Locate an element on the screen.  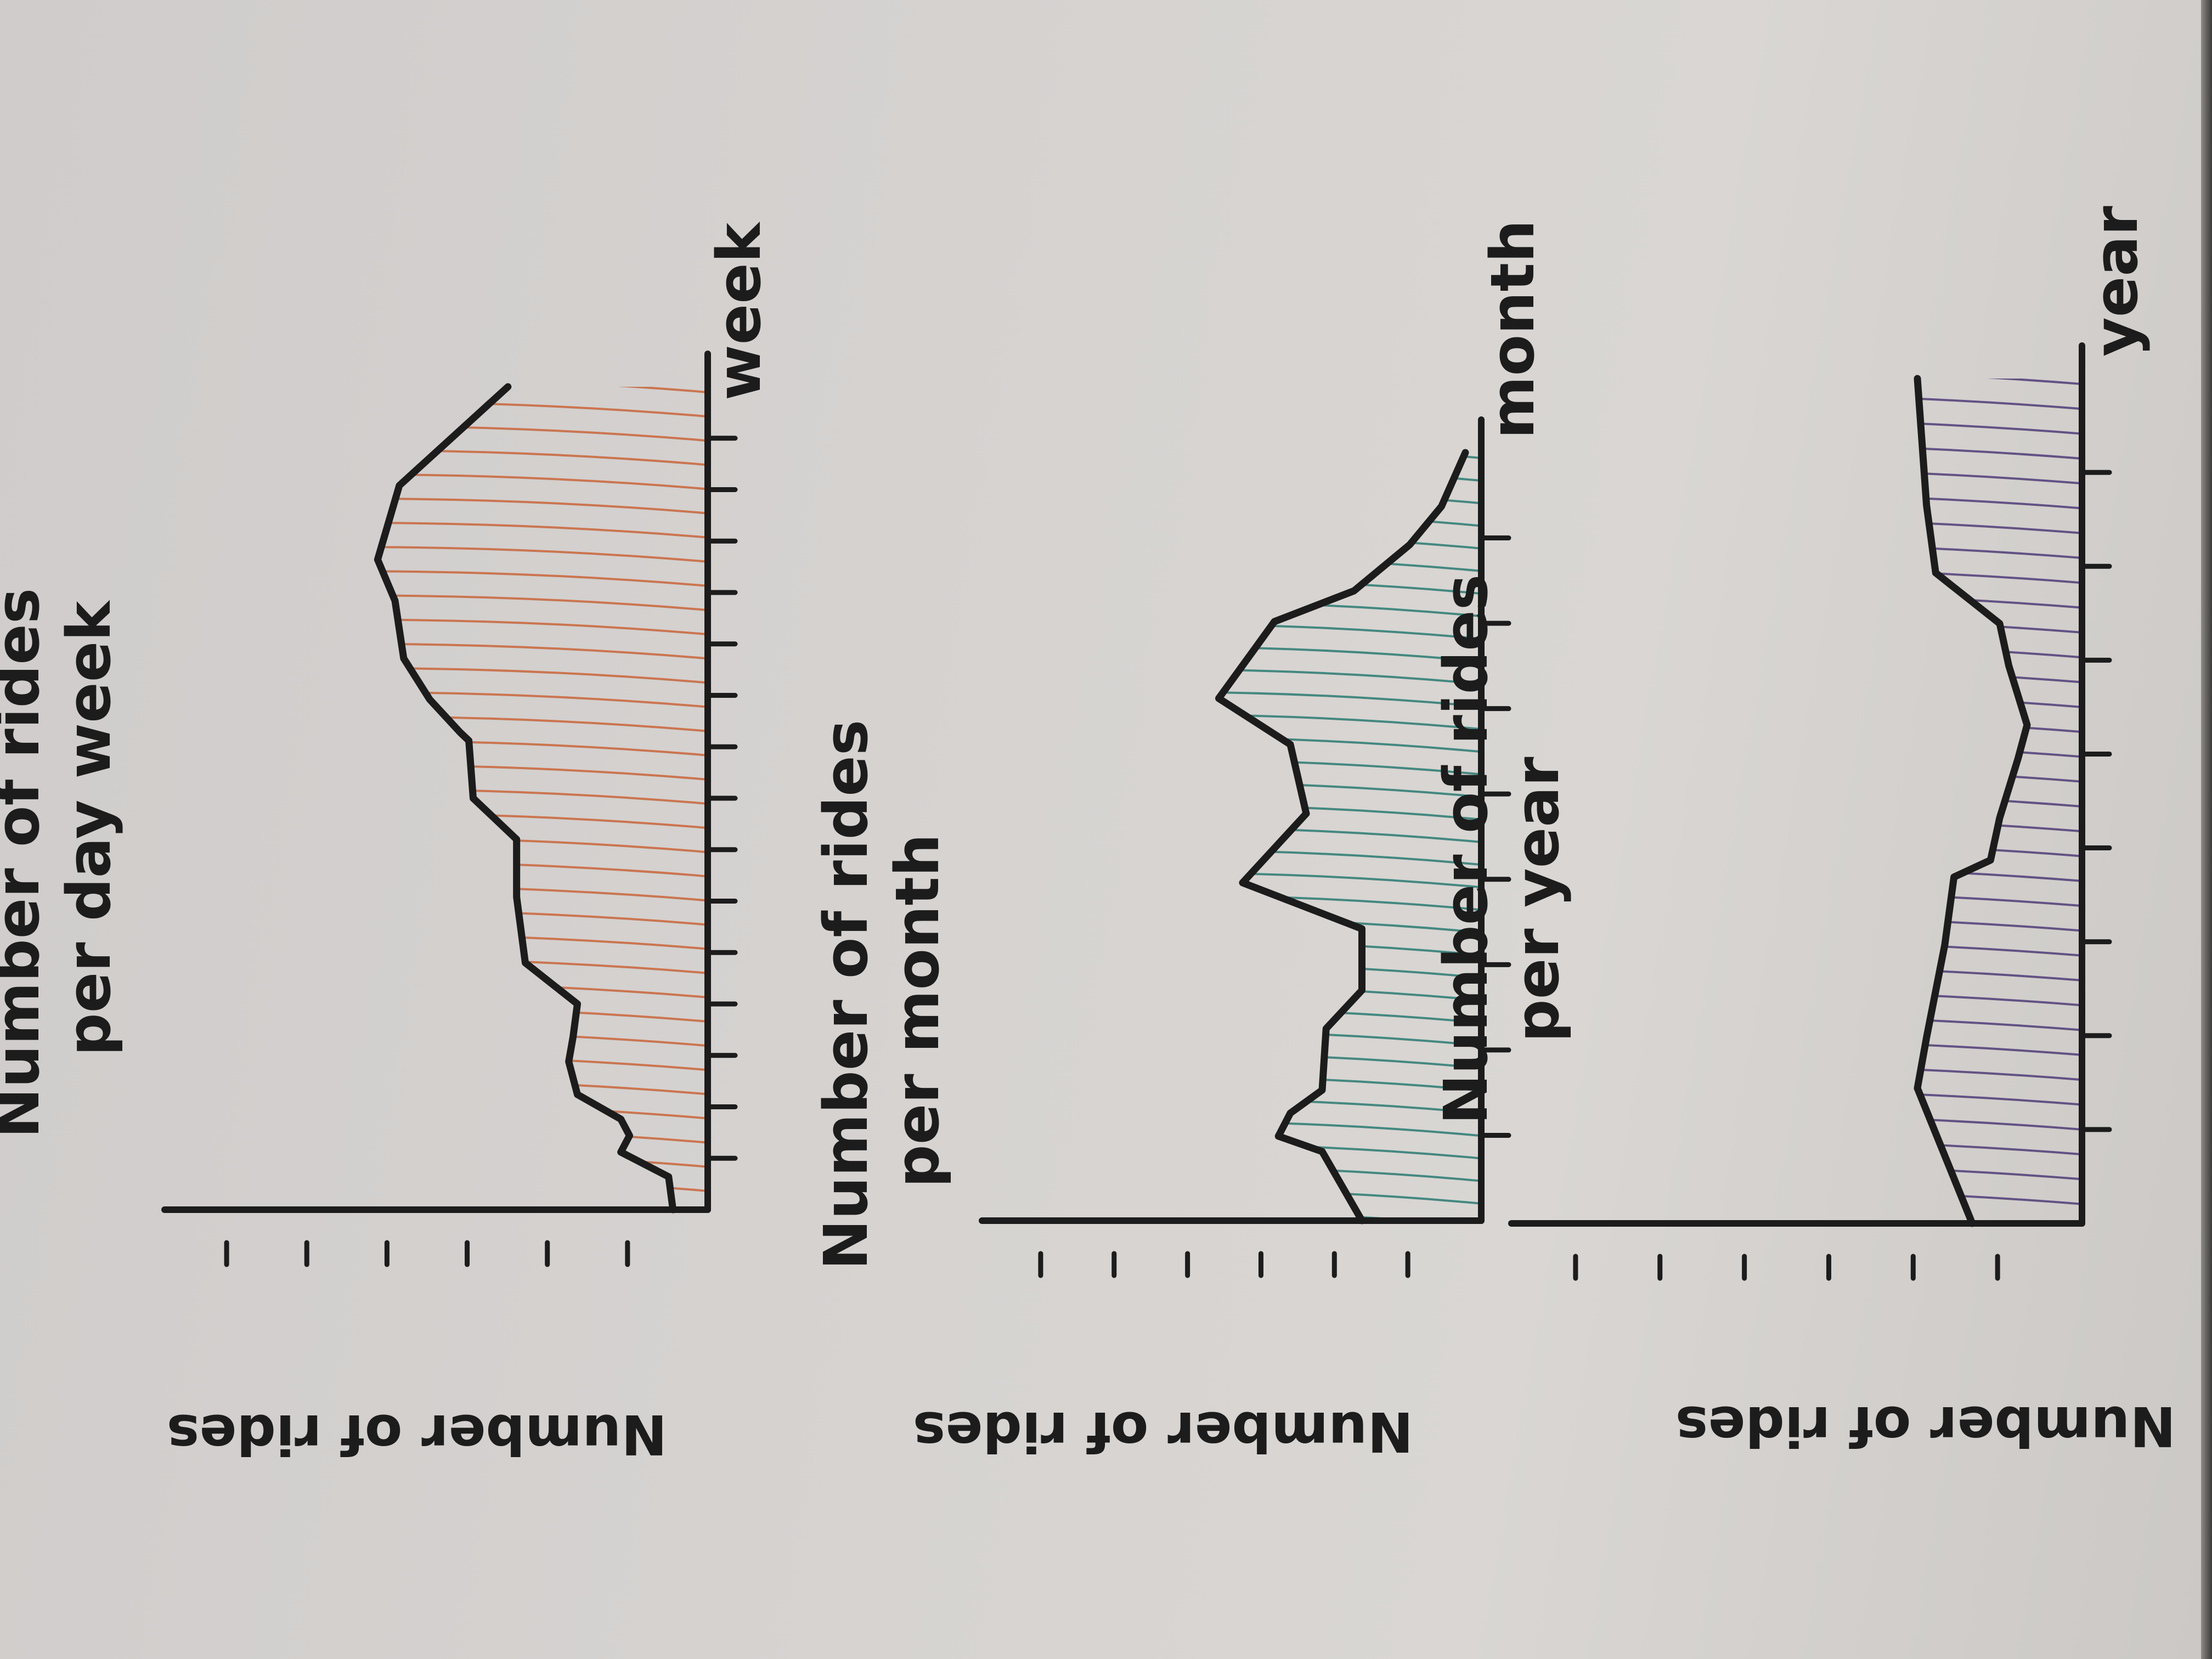
x-axis-label: week is located at coordinates (739, 310).